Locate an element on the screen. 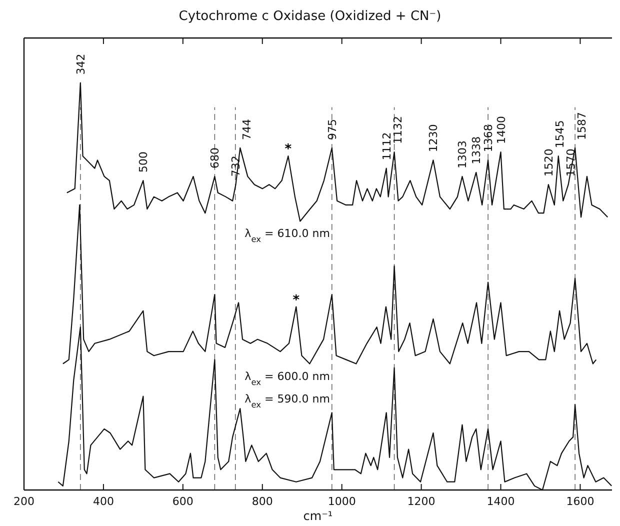 This screenshot has width=620, height=526. series-label: λ$_{ex}$ = 610.0 nm is located at coordinates (287, 235).